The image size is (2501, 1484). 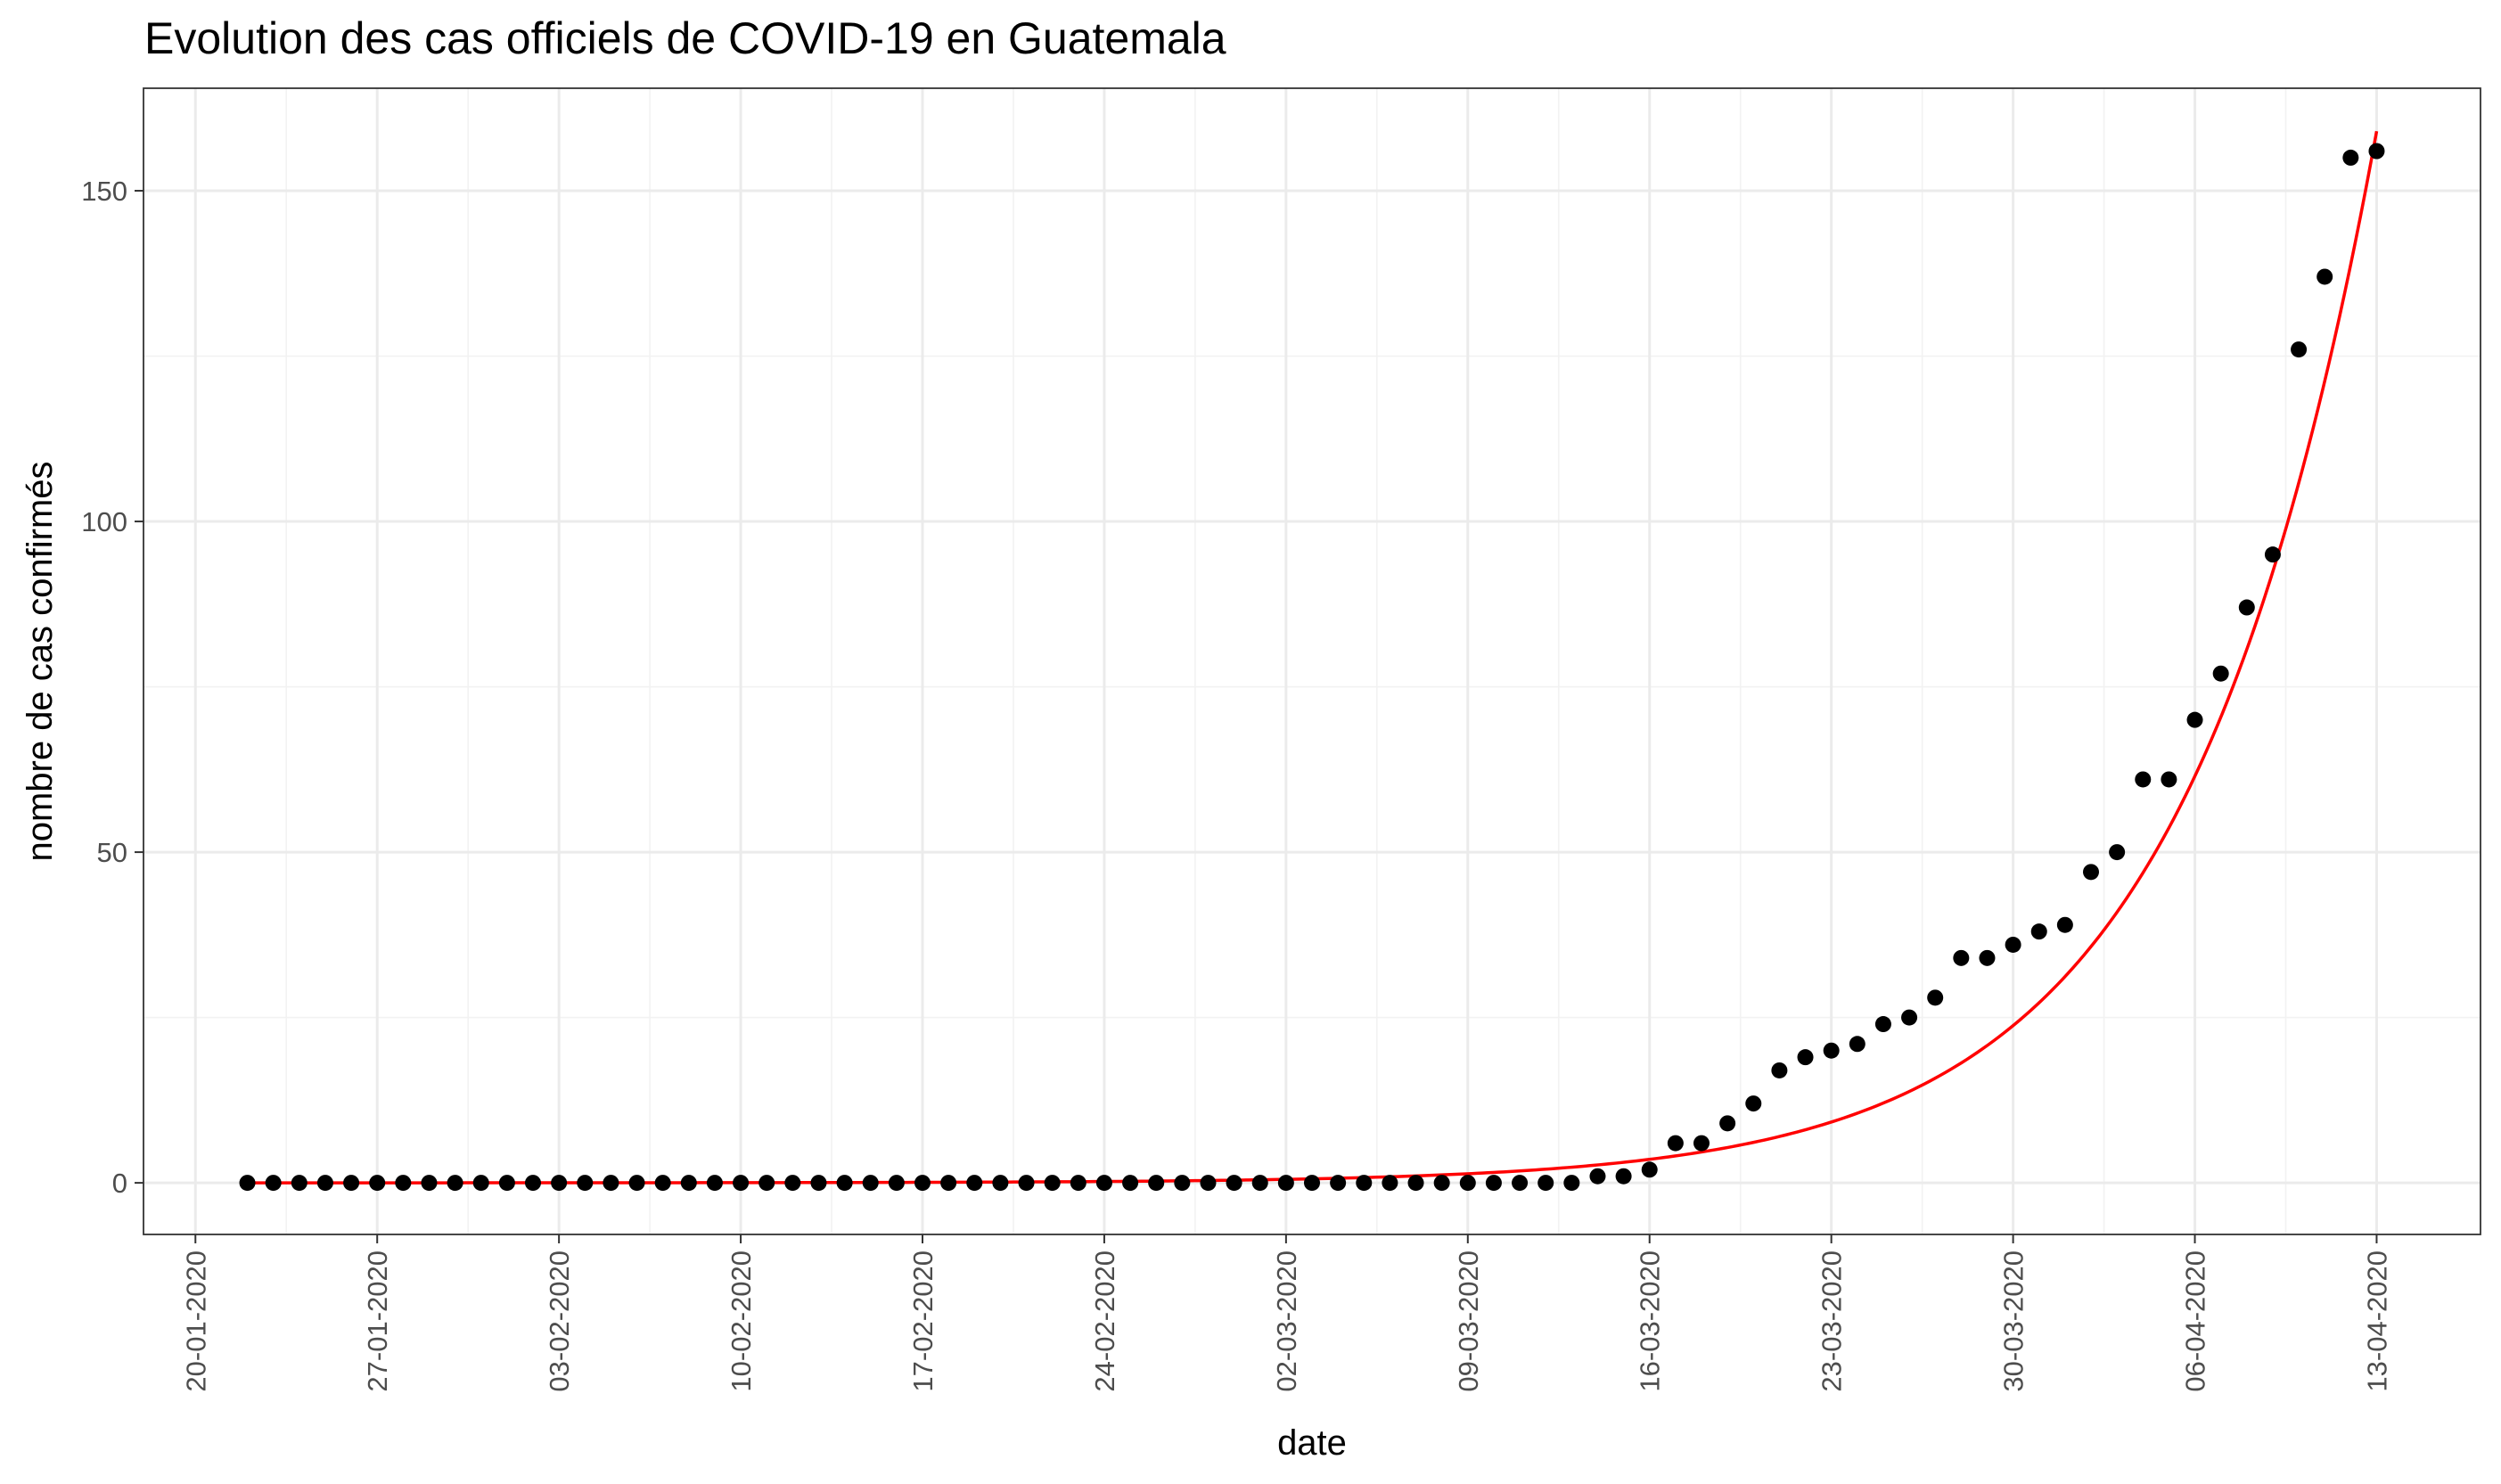 What do you see at coordinates (2014, 1321) in the screenshot?
I see `x-tick-label: 30-03-2020` at bounding box center [2014, 1321].